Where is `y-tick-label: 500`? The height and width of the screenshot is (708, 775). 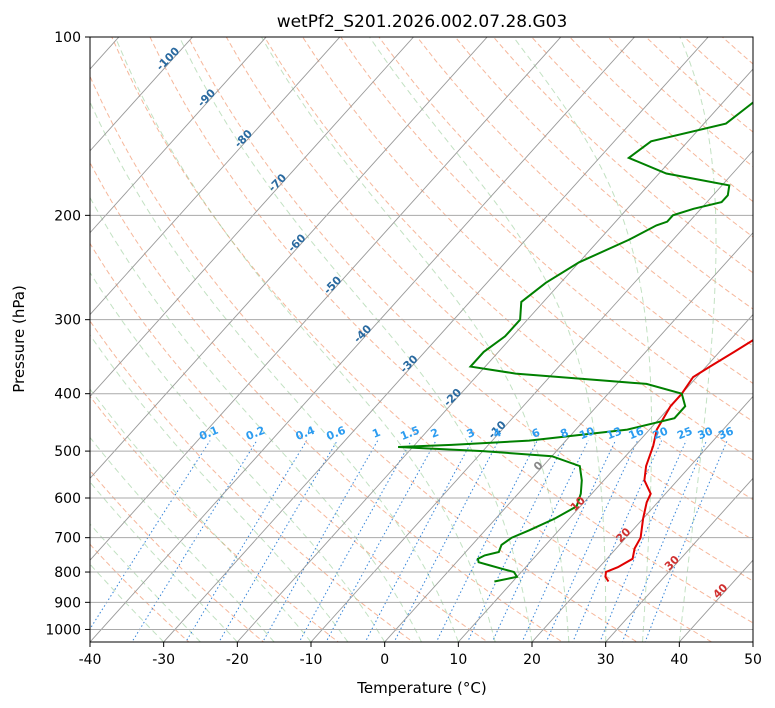 y-tick-label: 500 is located at coordinates (67, 452).